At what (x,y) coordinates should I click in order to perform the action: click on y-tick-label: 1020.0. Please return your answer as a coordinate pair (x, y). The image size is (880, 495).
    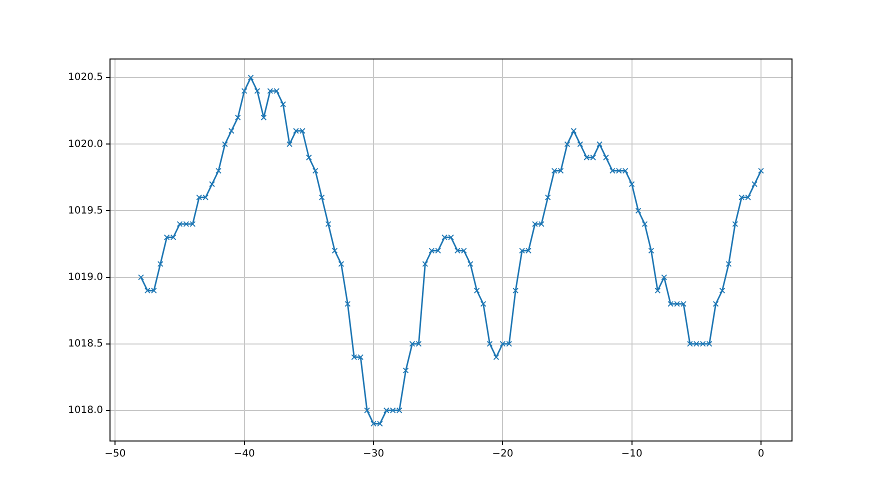
    Looking at the image, I should click on (85, 144).